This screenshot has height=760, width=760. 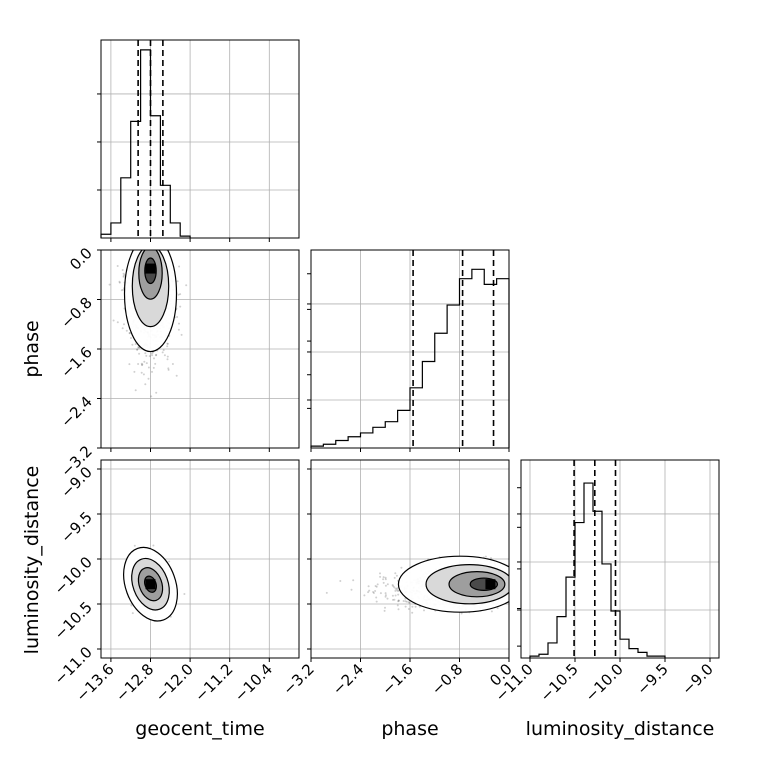 I want to click on hist-panel-geocent_time, so click(x=198, y=139).